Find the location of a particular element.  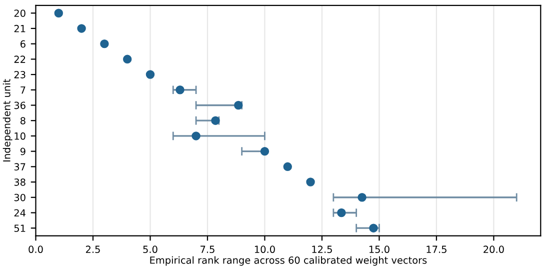

x-tick-label: 0.0 is located at coordinates (35, 250).